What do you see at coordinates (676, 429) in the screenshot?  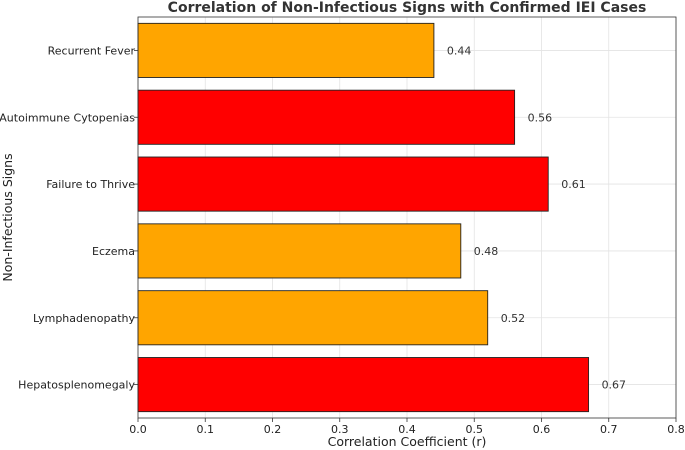 I see `x-tick-label: 0.8` at bounding box center [676, 429].